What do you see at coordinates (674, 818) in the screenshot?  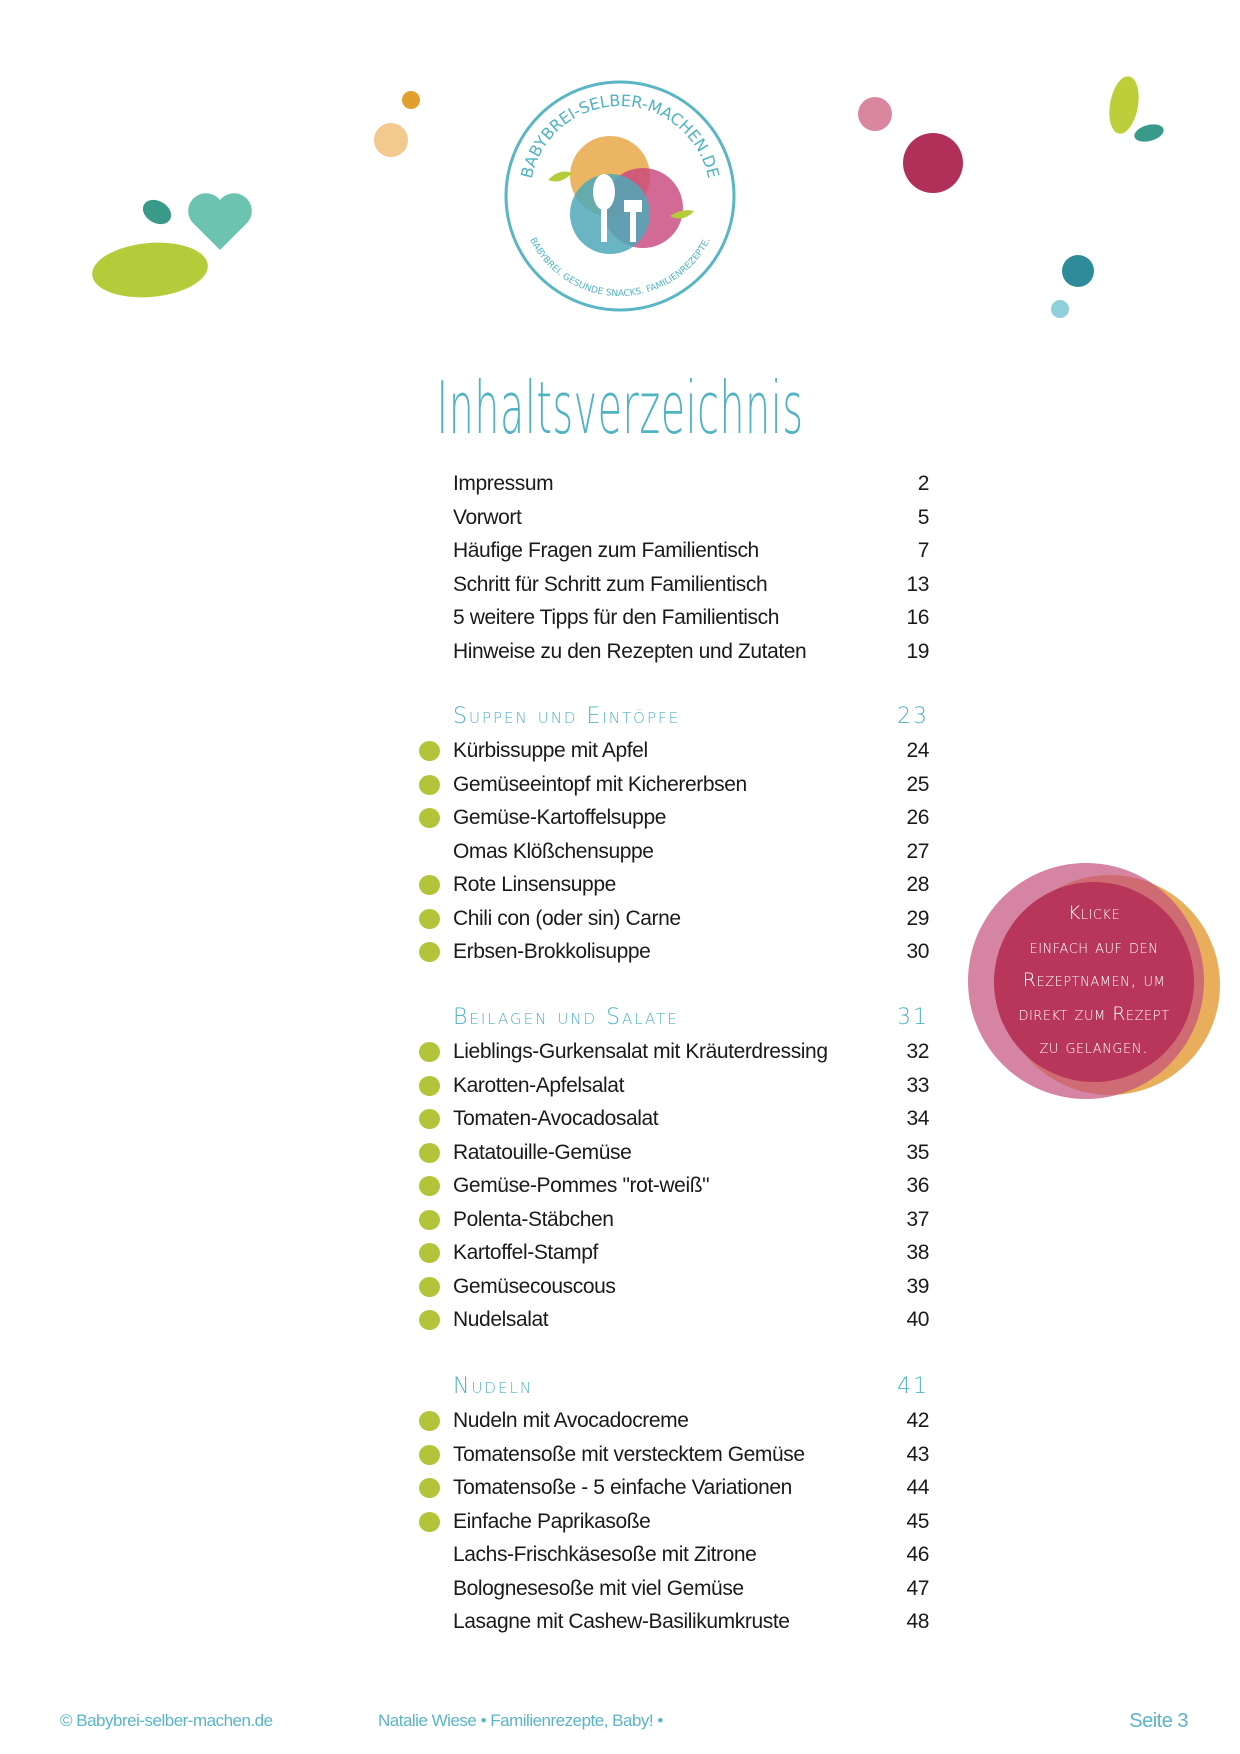 I see `toc-entry: Gemüse-Kartoffelsuppe 26` at bounding box center [674, 818].